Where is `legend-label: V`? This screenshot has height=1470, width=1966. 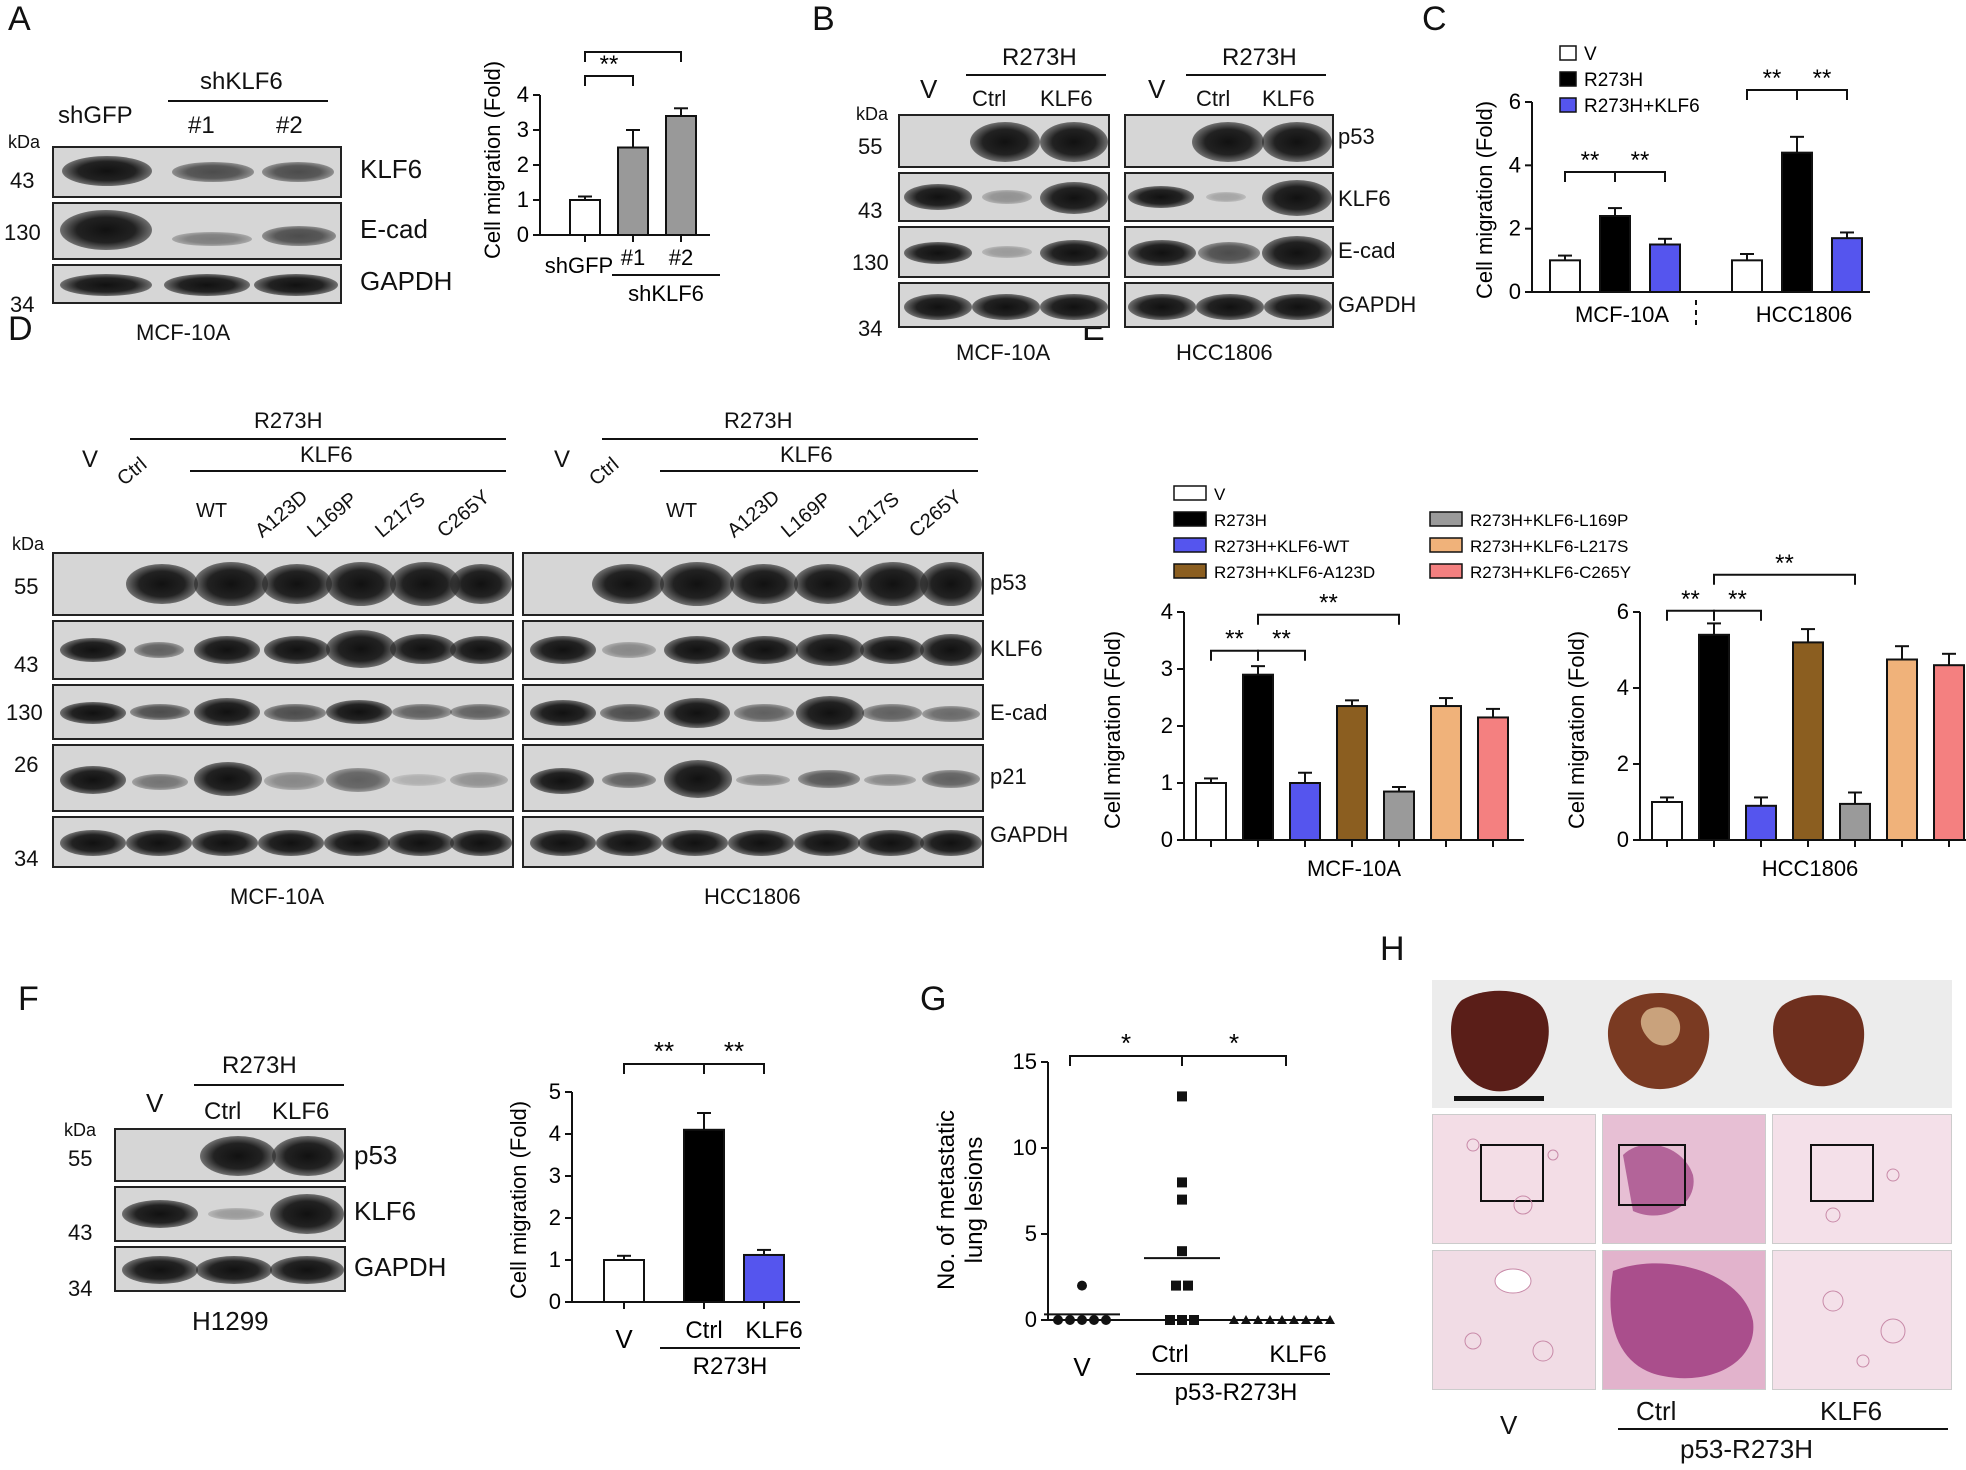 legend-label: V is located at coordinates (1220, 494).